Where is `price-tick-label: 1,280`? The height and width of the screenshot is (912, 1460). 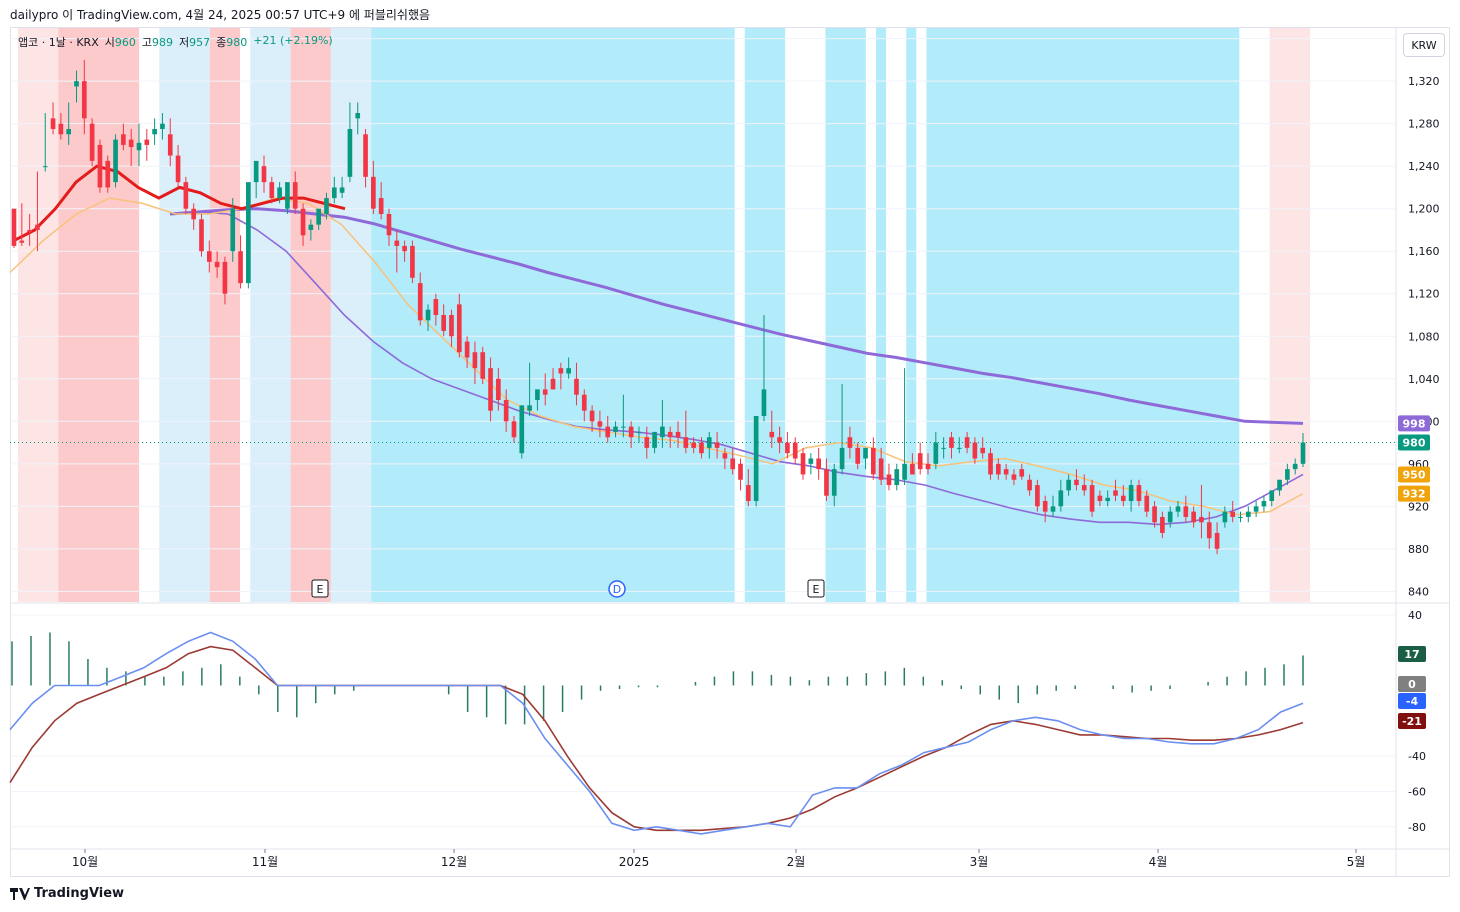
price-tick-label: 1,280 is located at coordinates (1424, 124).